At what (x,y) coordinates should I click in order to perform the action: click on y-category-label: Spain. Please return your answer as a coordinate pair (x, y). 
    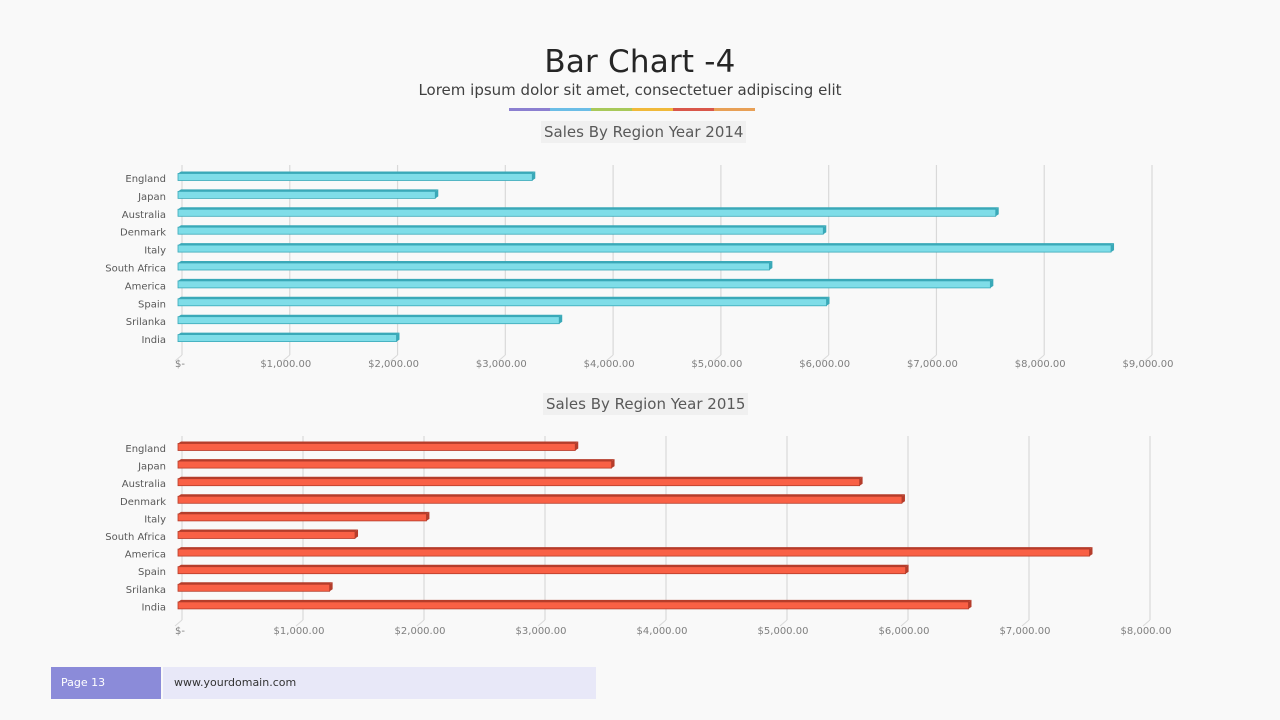
    Looking at the image, I should click on (152, 572).